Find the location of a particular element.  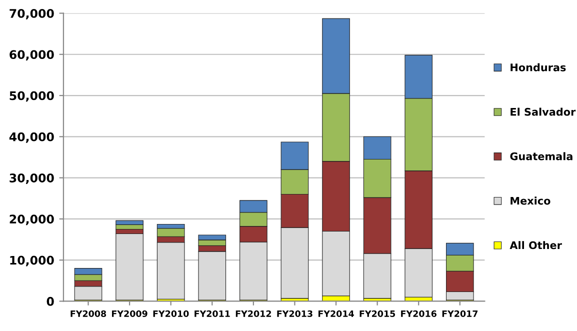

y-tick-label: 40,000 is located at coordinates (31, 137).